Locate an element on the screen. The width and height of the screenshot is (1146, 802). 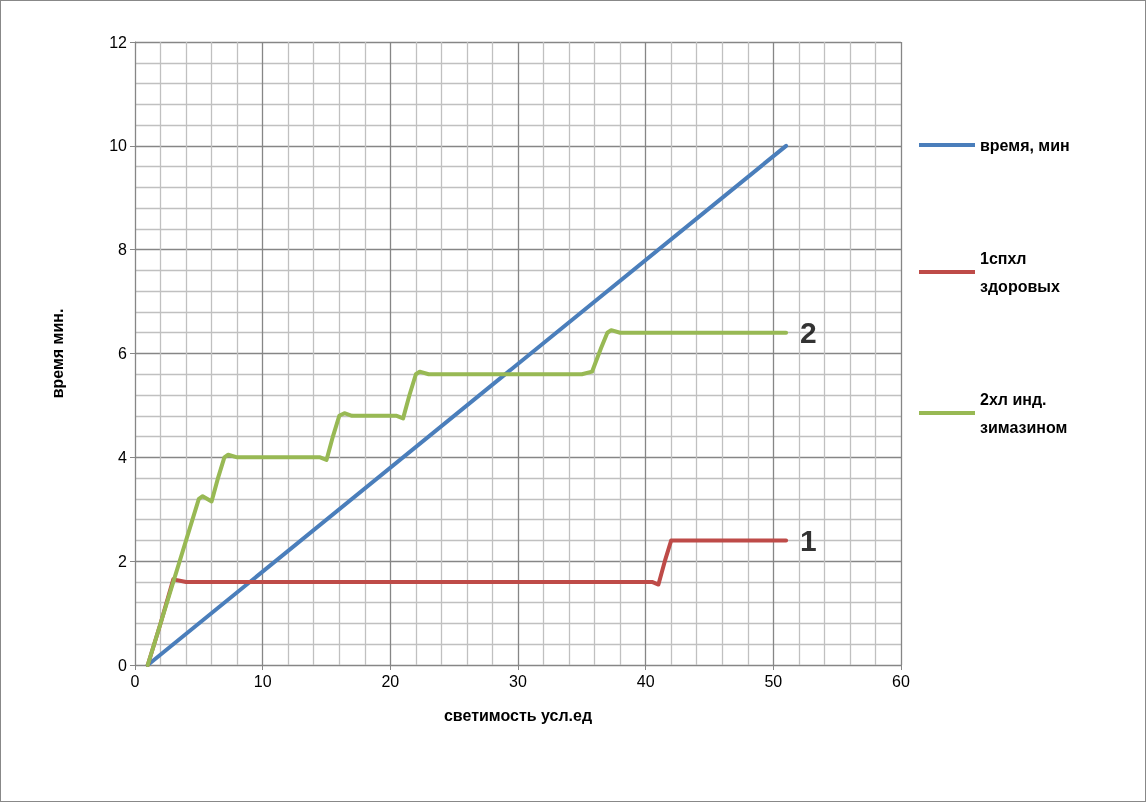
y-tick-label: 6 is located at coordinates (123, 353).